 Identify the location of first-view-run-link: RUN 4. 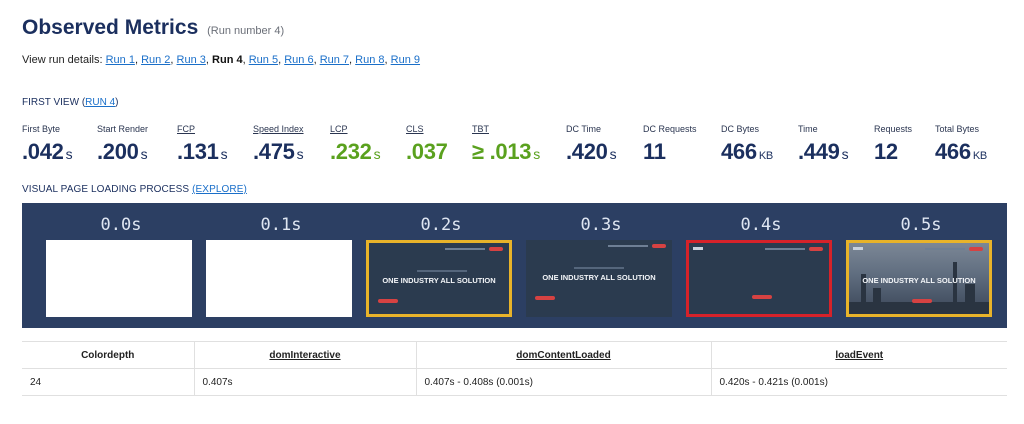
(100, 102).